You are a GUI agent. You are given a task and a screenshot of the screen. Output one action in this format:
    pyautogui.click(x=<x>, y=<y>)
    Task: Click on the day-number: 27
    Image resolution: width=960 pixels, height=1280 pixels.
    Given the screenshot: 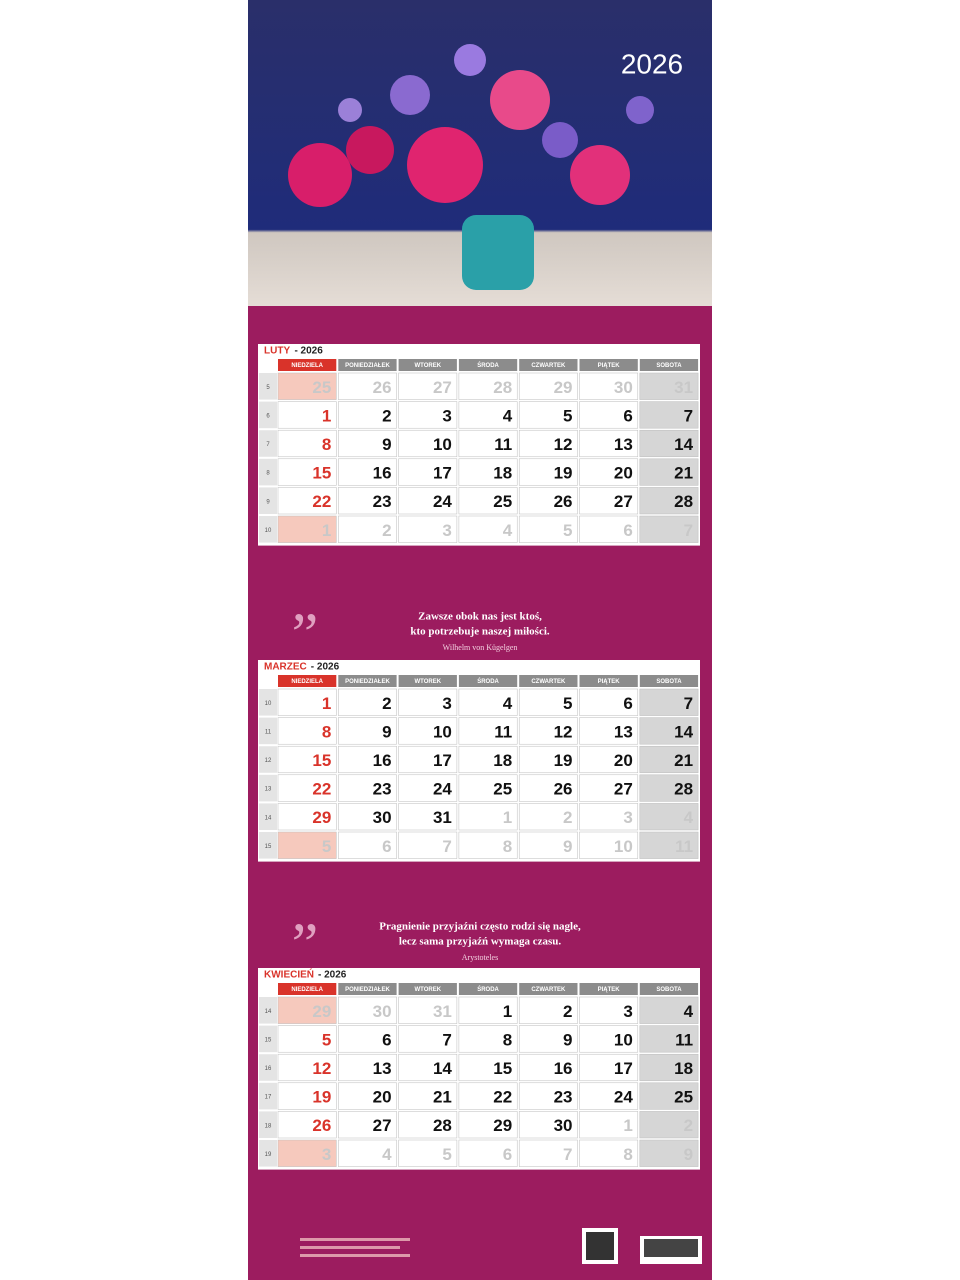 What is the action you would take?
    pyautogui.click(x=623, y=501)
    